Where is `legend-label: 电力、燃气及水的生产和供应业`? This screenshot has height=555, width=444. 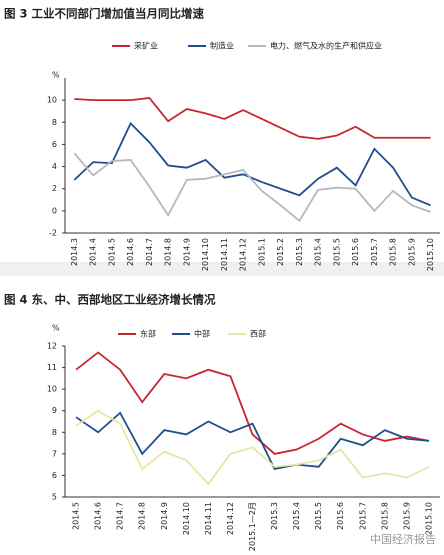
legend-label: 电力、燃气及水的生产和供应业 is located at coordinates (326, 46).